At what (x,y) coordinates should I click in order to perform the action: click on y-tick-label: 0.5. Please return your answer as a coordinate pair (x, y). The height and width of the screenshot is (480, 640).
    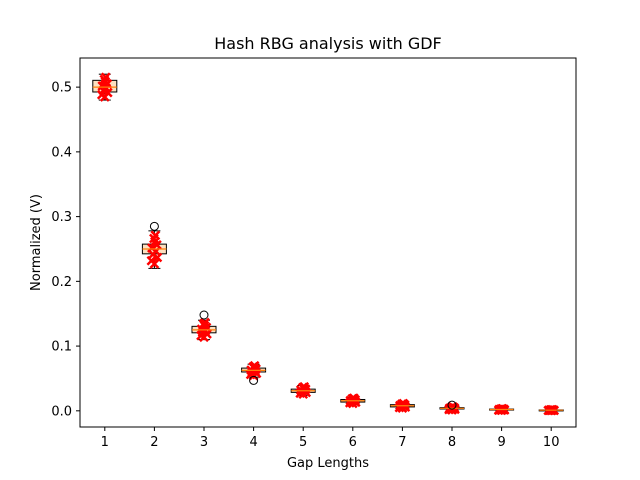
    Looking at the image, I should click on (61, 88).